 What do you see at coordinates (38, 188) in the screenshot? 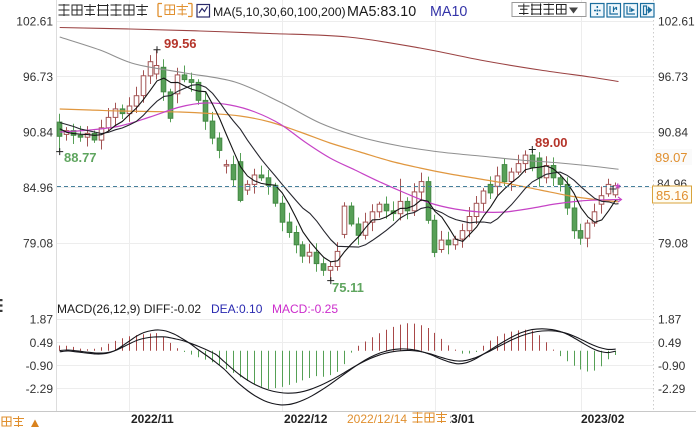
I see `svg-text: 84.96` at bounding box center [38, 188].